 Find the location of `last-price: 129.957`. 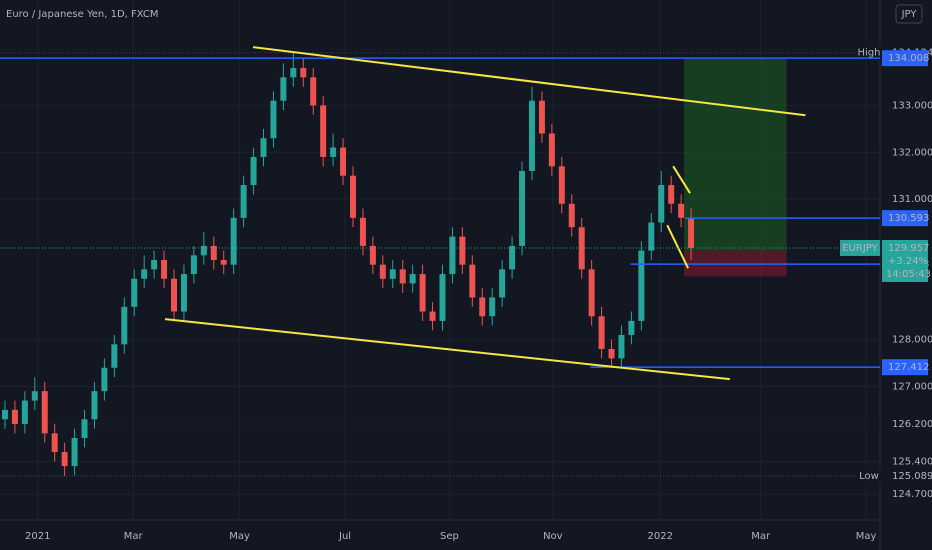

last-price: 129.957 is located at coordinates (908, 248).